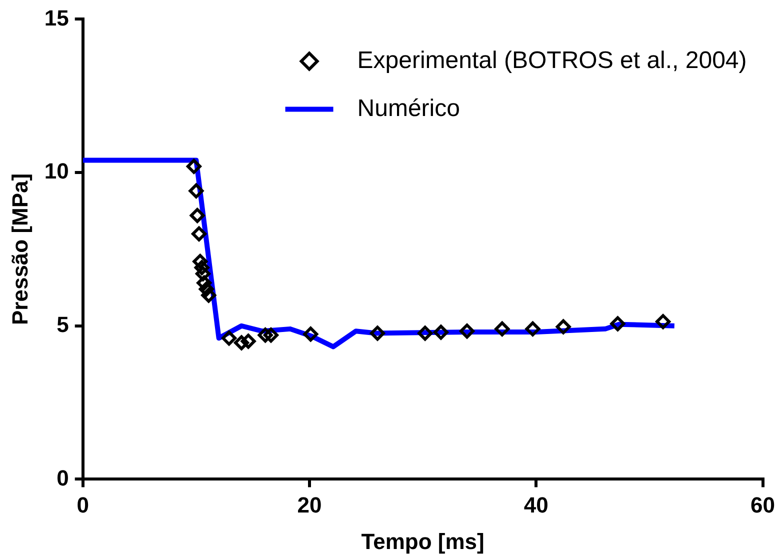  Describe the element at coordinates (56, 171) in the screenshot. I see `y-tick-label: 10` at that location.